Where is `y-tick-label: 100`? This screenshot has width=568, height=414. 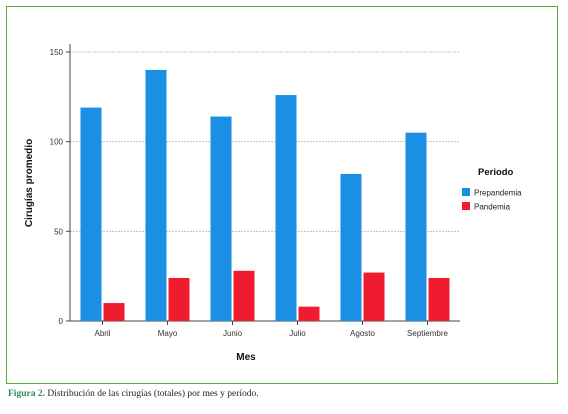
y-tick-label: 100 is located at coordinates (57, 142).